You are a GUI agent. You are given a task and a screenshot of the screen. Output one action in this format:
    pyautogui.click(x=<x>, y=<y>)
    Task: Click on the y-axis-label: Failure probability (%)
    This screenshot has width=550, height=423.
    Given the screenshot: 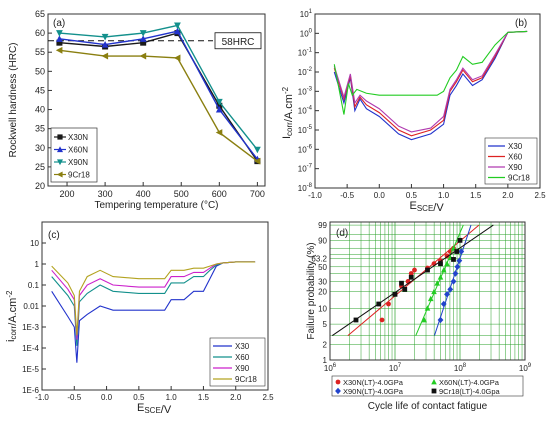 What is the action you would take?
    pyautogui.click(x=311, y=290)
    